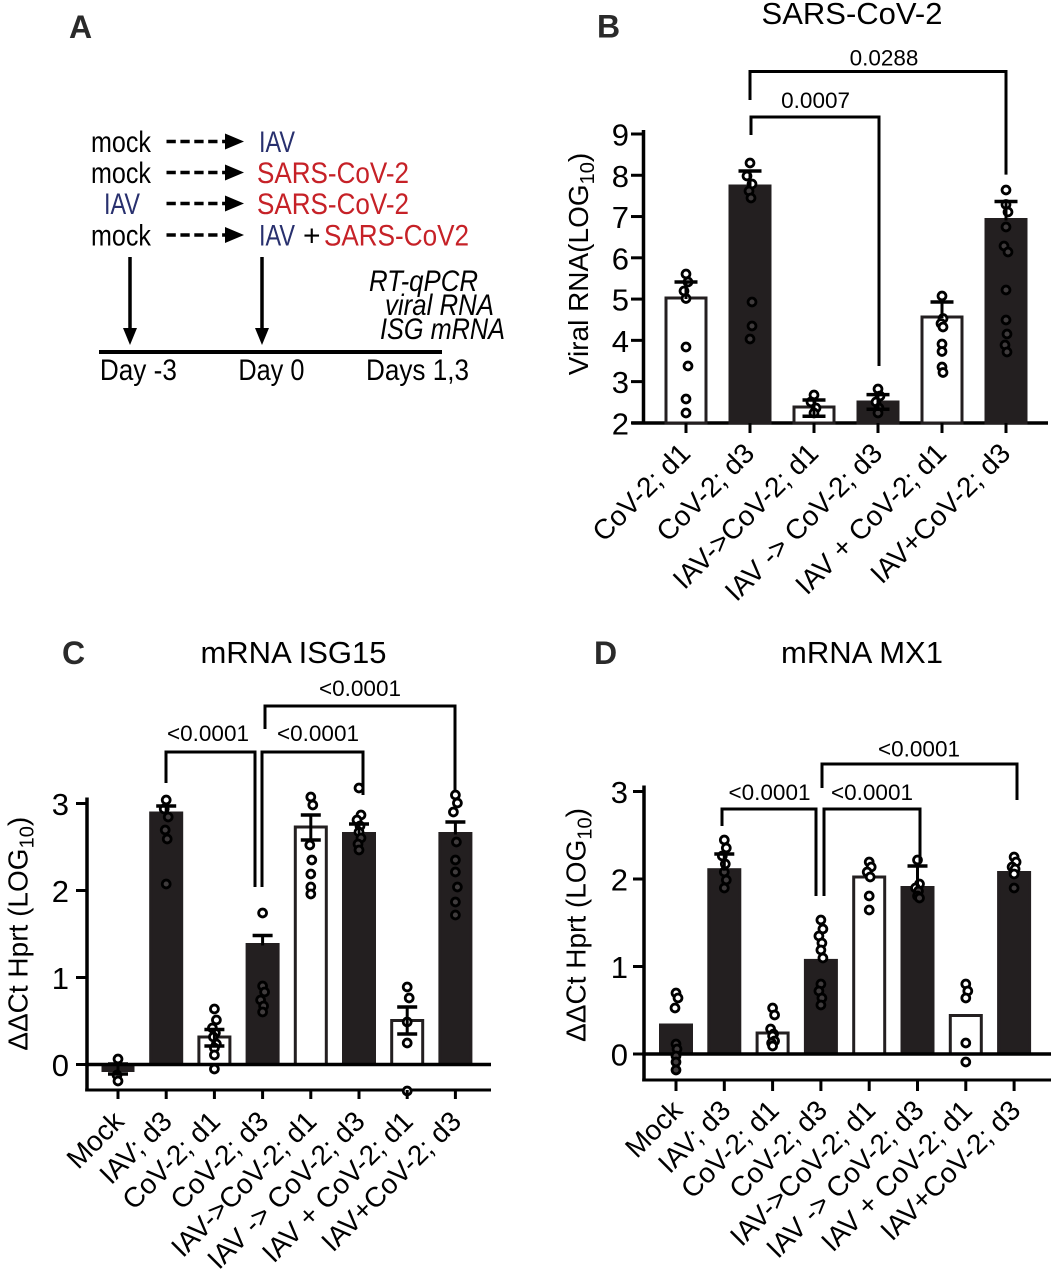 This screenshot has height=1280, width=1052. What do you see at coordinates (620, 258) in the screenshot?
I see `svg-text: 6` at bounding box center [620, 258].